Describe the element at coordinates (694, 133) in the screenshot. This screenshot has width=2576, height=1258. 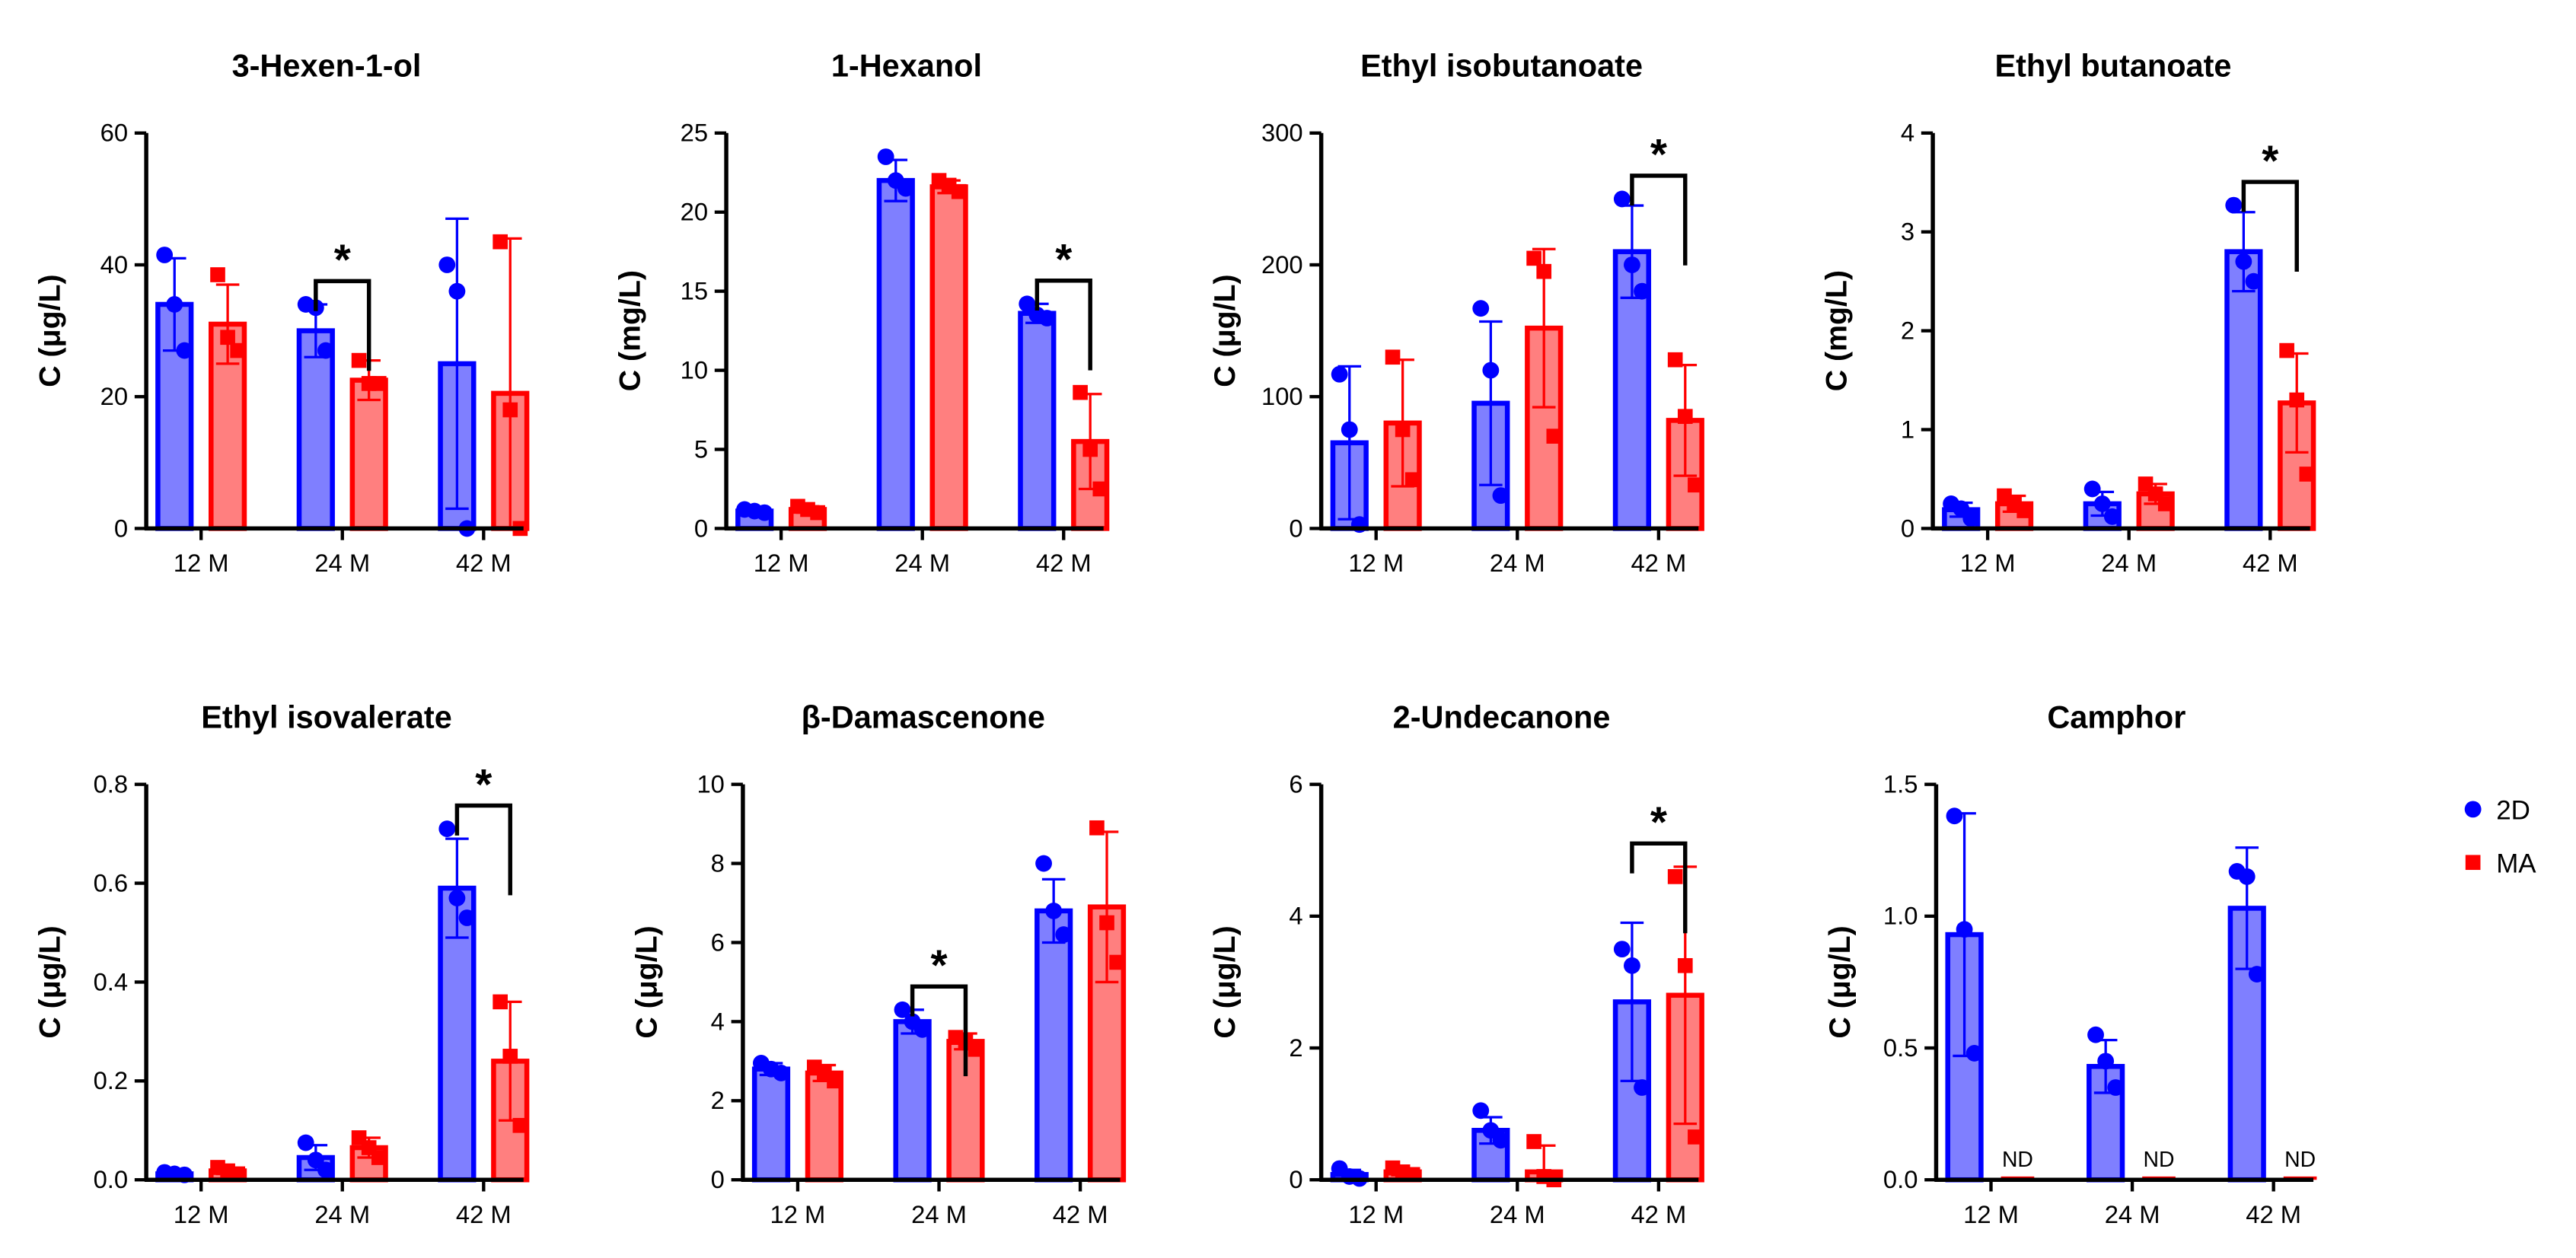
I see `y-tick-label: 25` at that location.